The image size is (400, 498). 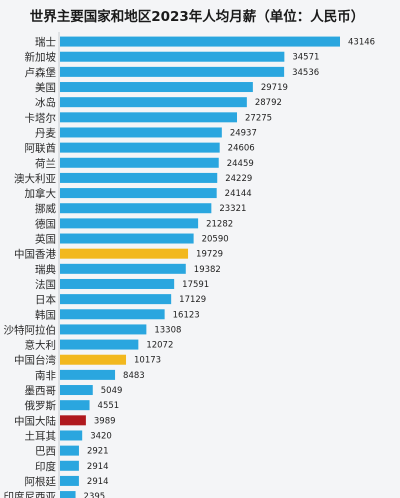 I want to click on value-label: 21282, so click(x=219, y=224).